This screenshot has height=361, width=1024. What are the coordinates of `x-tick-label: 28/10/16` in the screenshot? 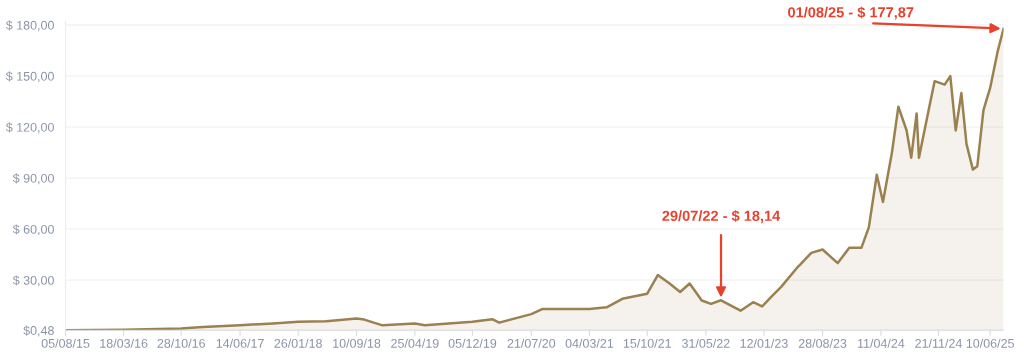 It's located at (181, 343).